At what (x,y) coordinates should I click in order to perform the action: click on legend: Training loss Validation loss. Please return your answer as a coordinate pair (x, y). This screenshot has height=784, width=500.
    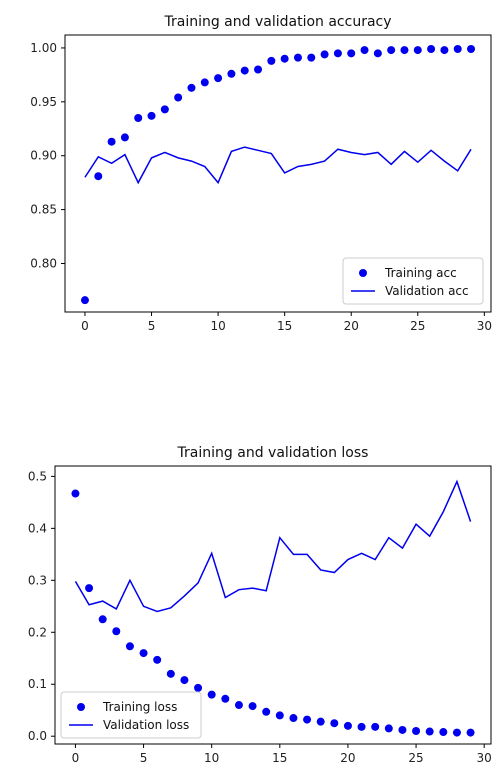
    Looking at the image, I should click on (131, 715).